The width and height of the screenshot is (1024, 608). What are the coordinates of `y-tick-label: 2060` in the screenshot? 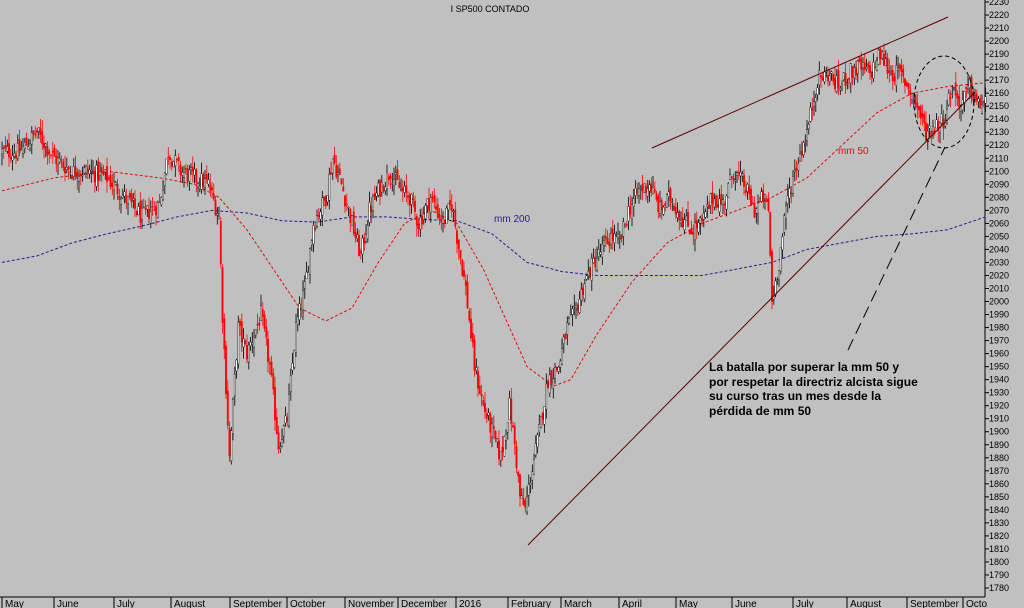 It's located at (999, 223).